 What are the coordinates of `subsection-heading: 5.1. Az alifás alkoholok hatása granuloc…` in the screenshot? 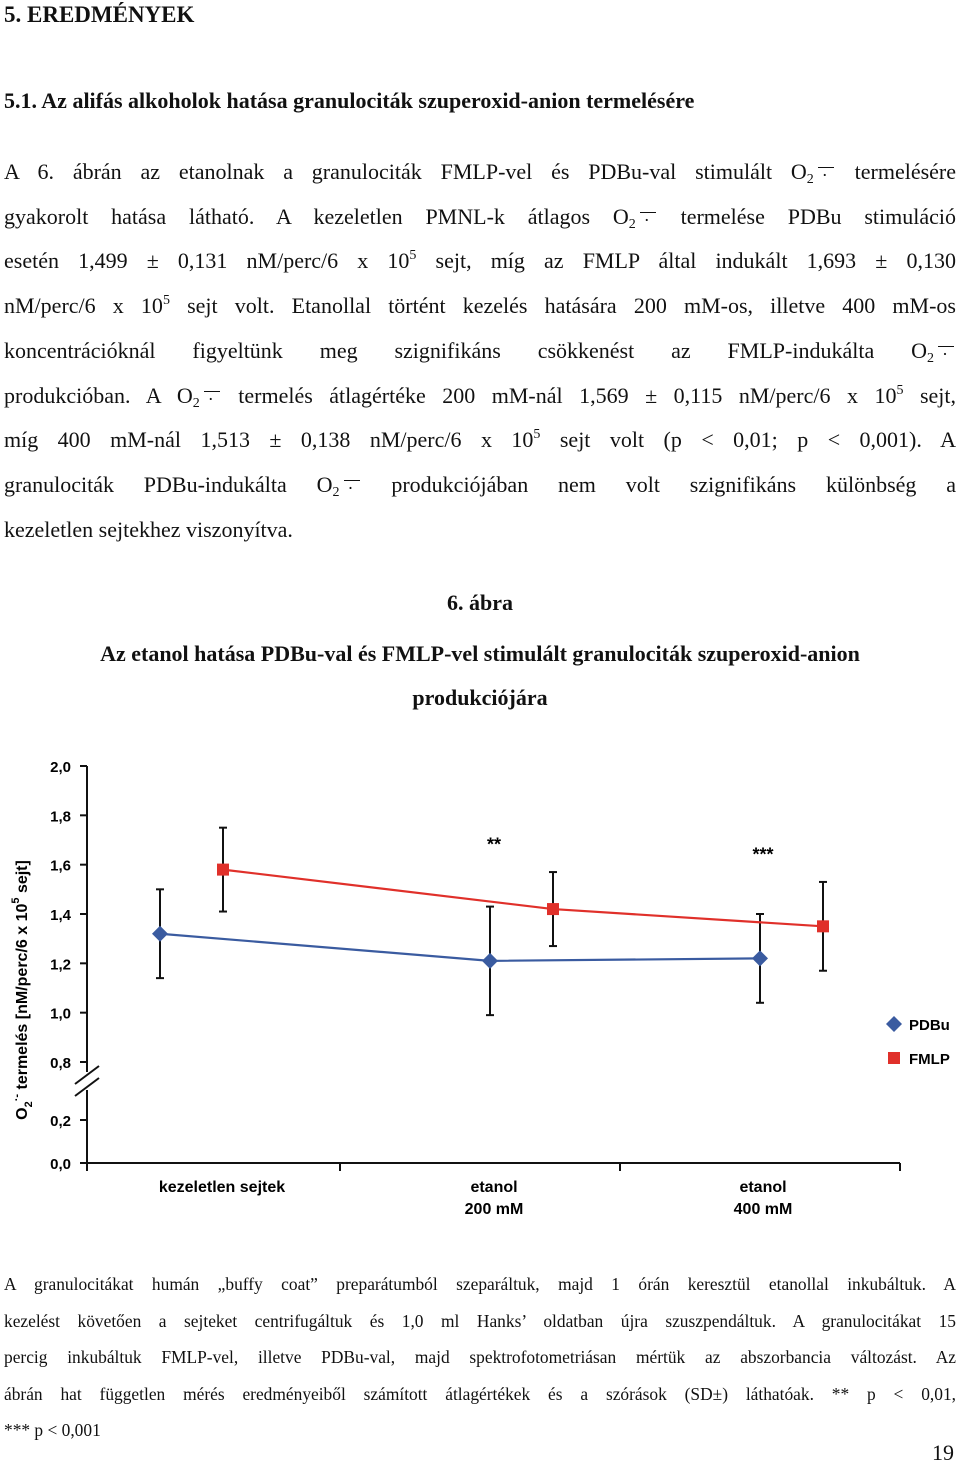 It's located at (349, 100).